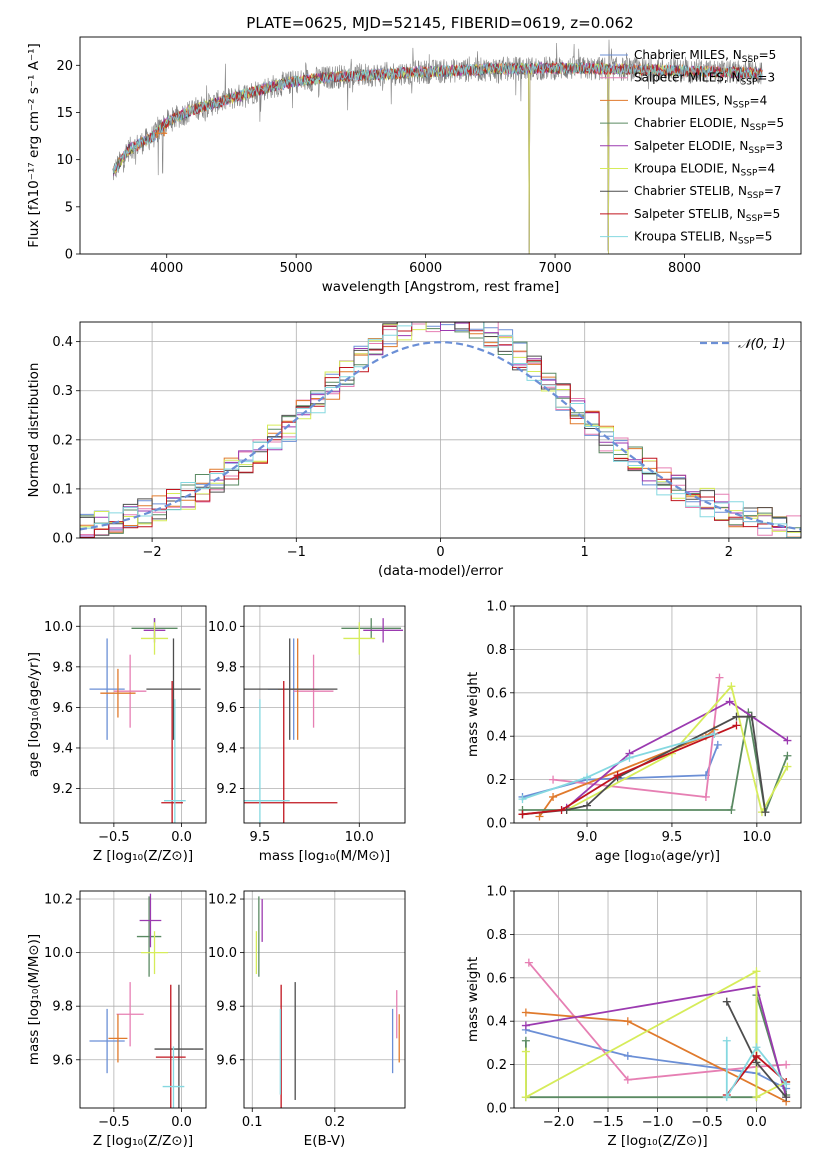  What do you see at coordinates (681, 214) in the screenshot?
I see `legend-model-name: Salpeter STELIB` at bounding box center [681, 214].